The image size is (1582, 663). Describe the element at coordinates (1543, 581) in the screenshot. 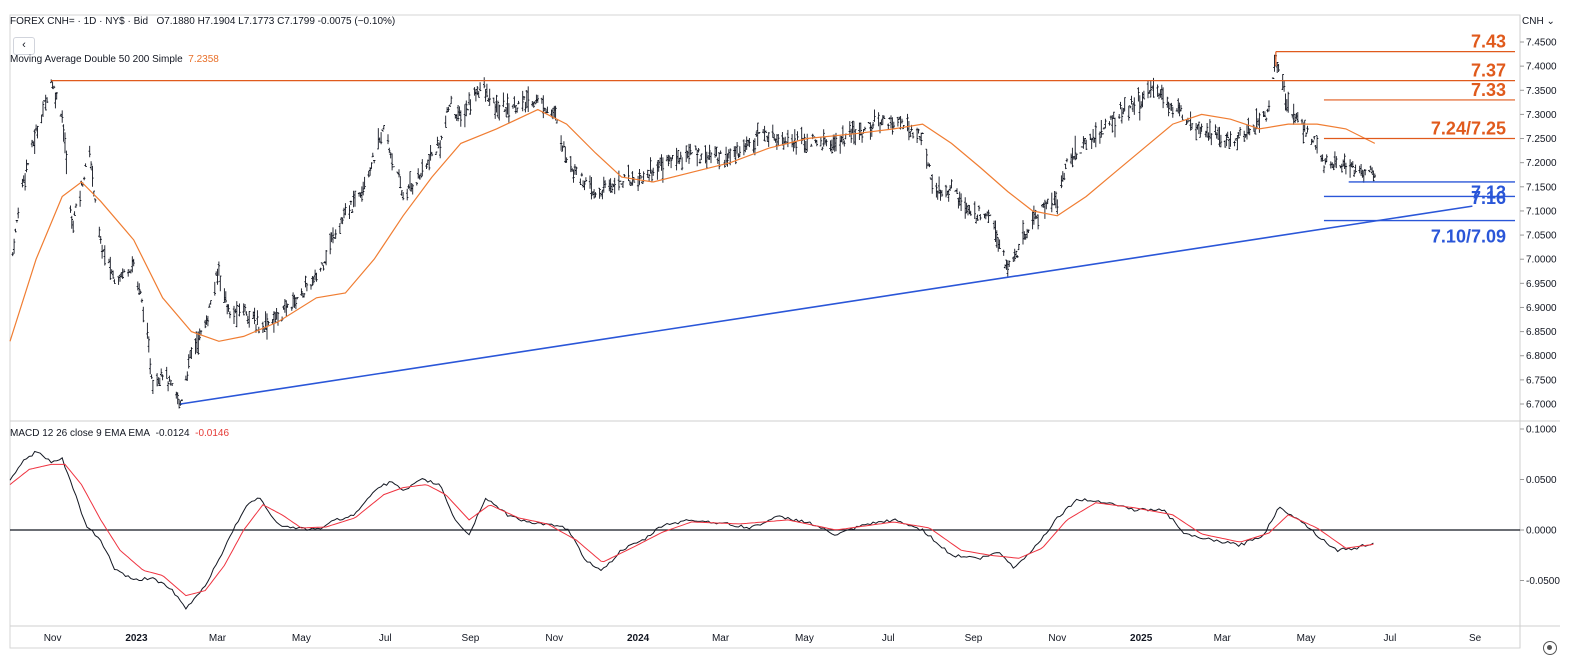

I see `macd-tick-label: -0.0500` at that location.